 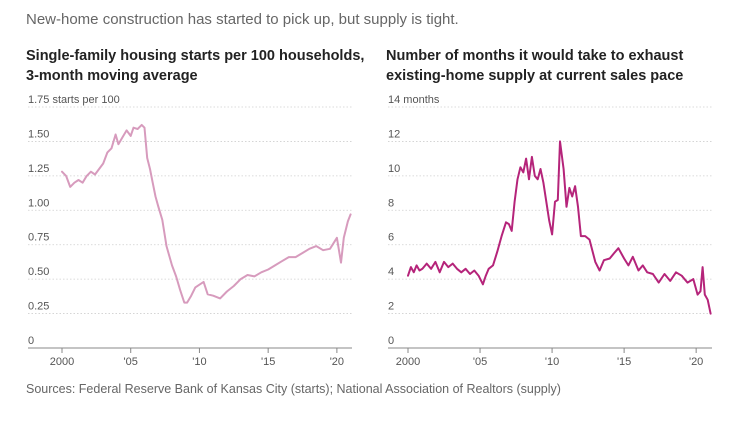 What do you see at coordinates (391, 203) in the screenshot?
I see `y-tick-label: 8` at bounding box center [391, 203].